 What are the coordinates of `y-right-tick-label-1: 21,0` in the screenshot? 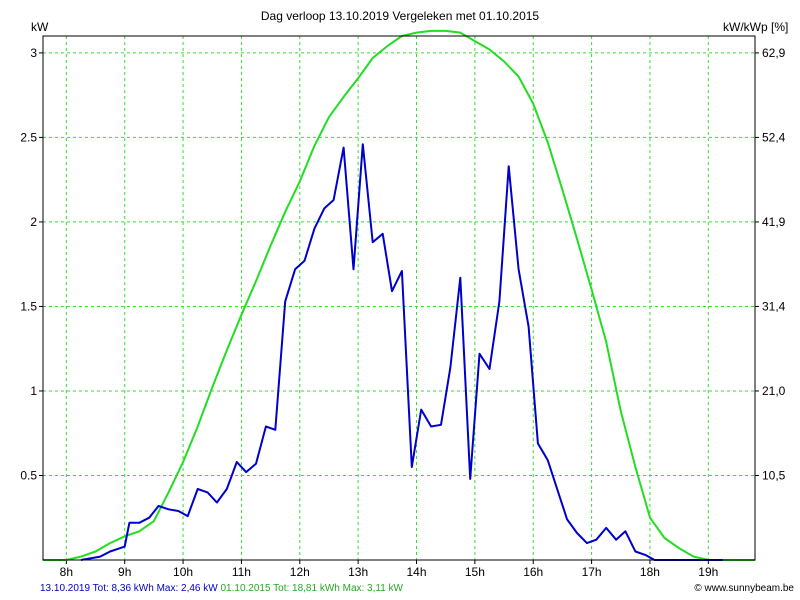 It's located at (774, 391).